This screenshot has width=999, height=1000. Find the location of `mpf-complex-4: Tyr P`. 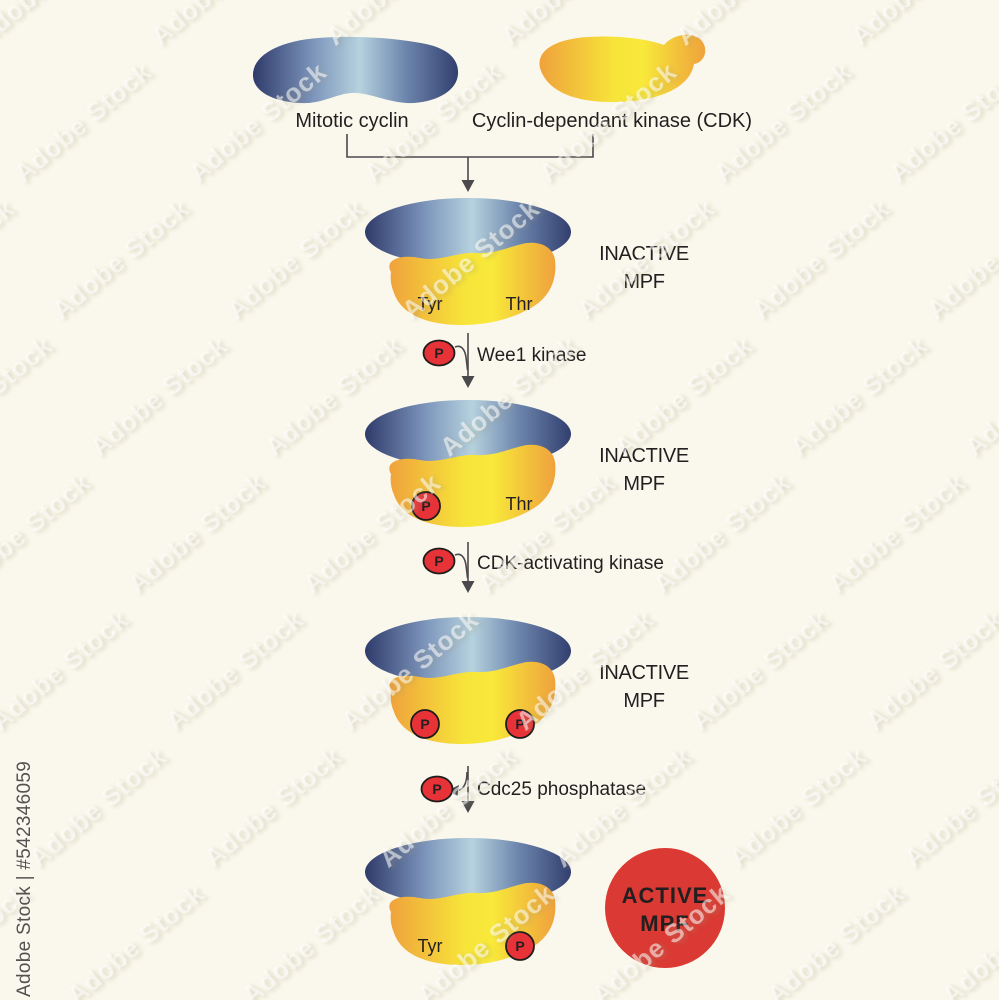

mpf-complex-4: Tyr P is located at coordinates (468, 901).